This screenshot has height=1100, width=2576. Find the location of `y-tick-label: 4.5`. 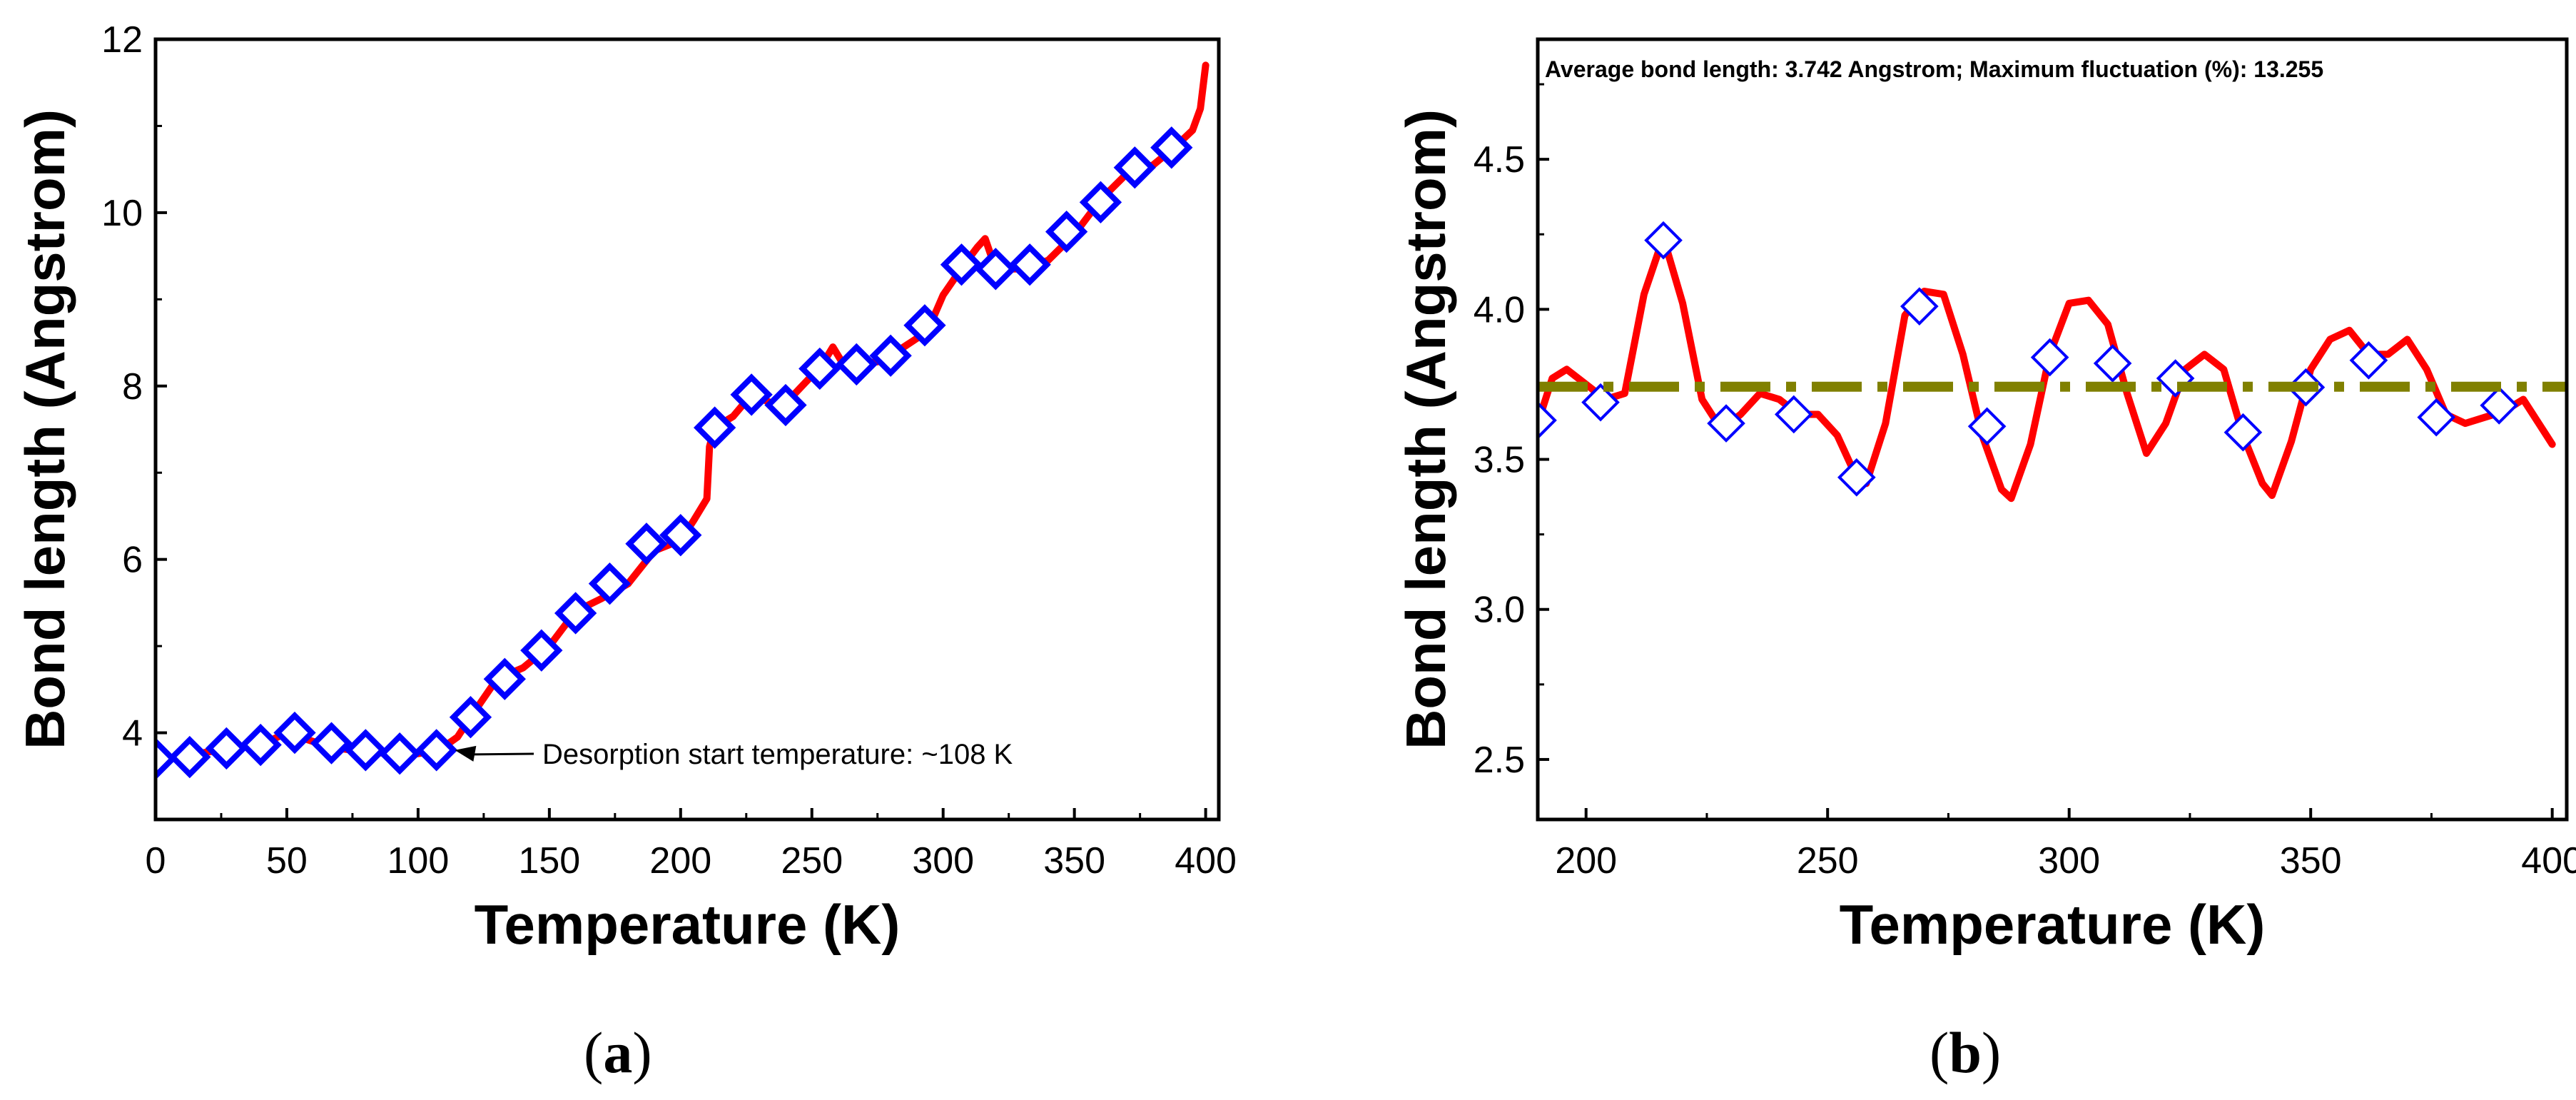

y-tick-label: 4.5 is located at coordinates (1499, 160).